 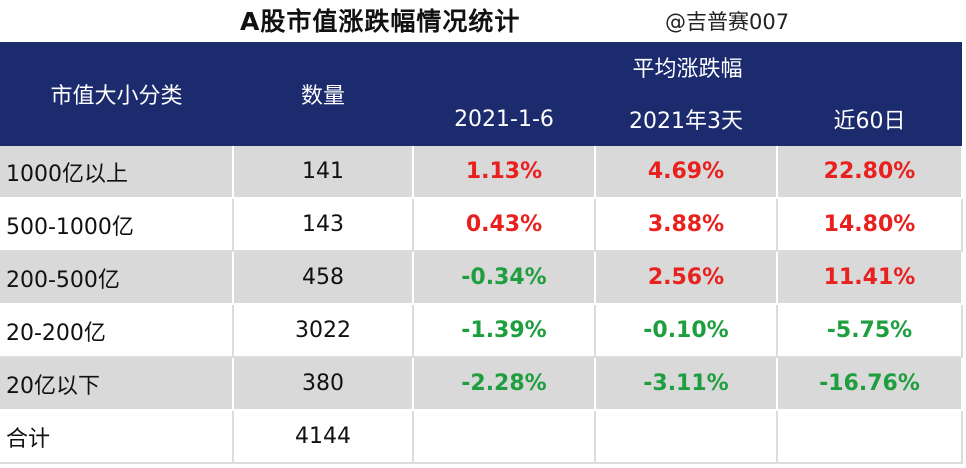 What do you see at coordinates (504, 119) in the screenshot?
I see `header-period-day: 2021-1-6` at bounding box center [504, 119].